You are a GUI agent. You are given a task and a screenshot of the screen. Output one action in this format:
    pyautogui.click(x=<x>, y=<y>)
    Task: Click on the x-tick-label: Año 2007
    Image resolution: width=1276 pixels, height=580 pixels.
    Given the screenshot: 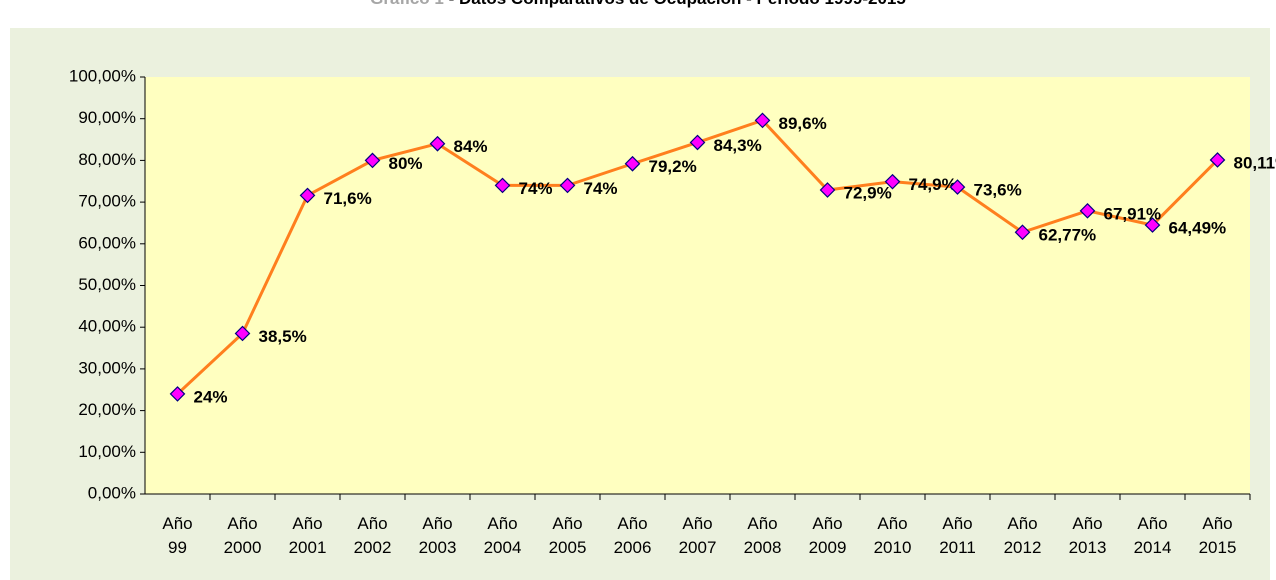 What is the action you would take?
    pyautogui.click(x=697, y=535)
    